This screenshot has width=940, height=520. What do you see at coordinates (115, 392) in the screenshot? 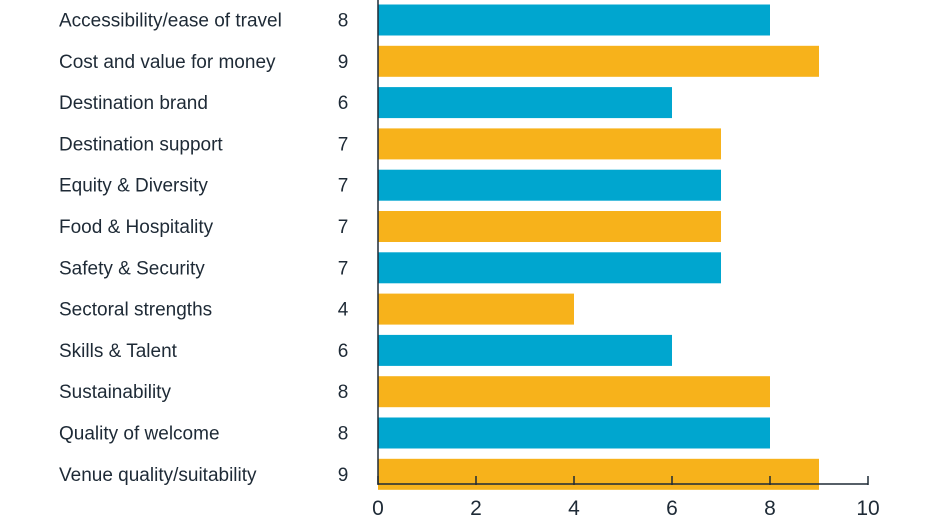
I see `category-label: Sustainability` at bounding box center [115, 392].